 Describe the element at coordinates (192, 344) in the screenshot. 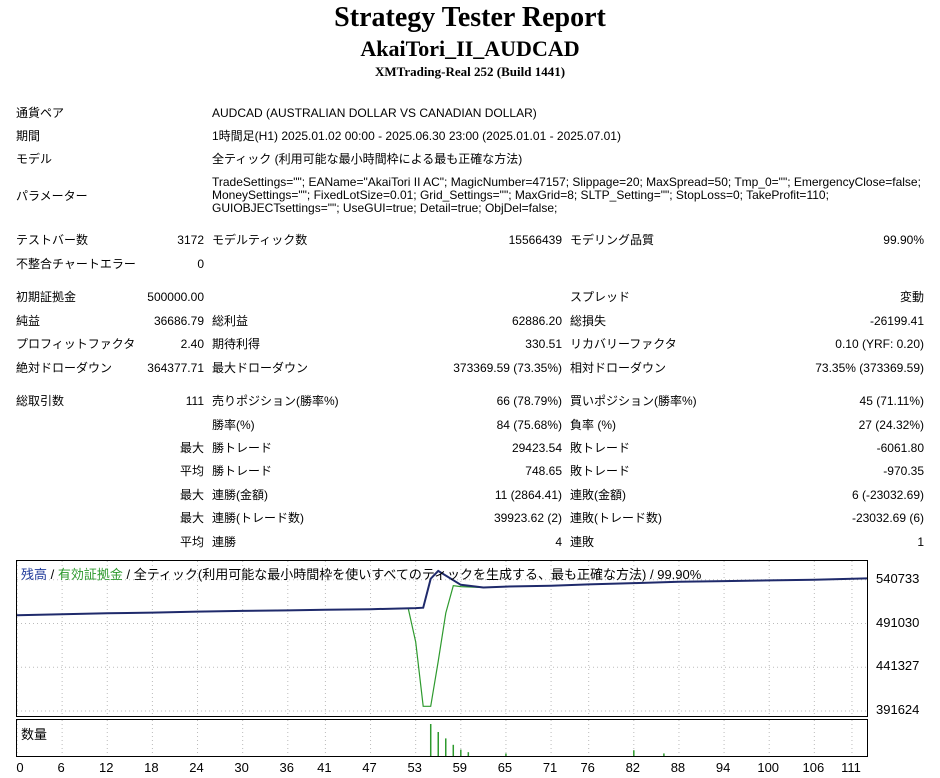

I see `pf-value: 2.40` at that location.